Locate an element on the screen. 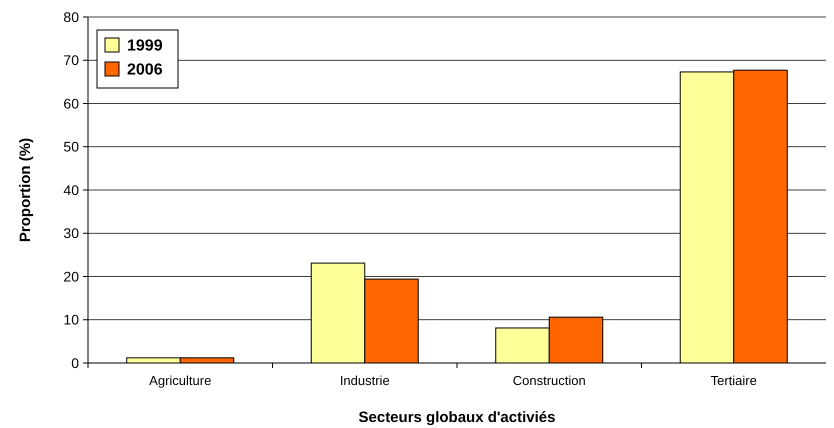  legend-label: 2006 is located at coordinates (145, 70).